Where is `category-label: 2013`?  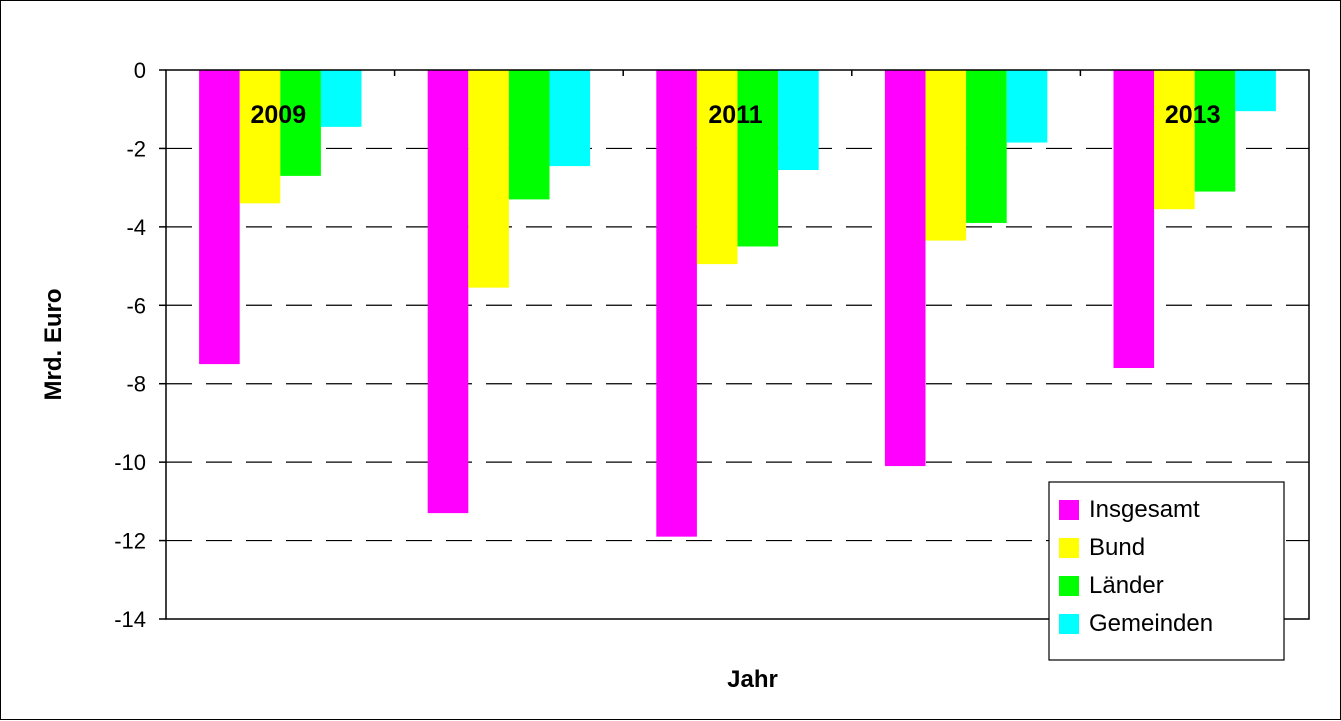 category-label: 2013 is located at coordinates (1193, 115).